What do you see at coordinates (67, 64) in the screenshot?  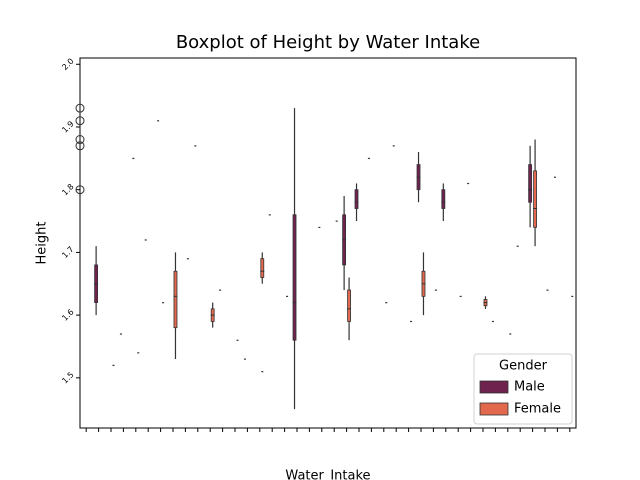 I see `y-tick-label: 2.0` at bounding box center [67, 64].